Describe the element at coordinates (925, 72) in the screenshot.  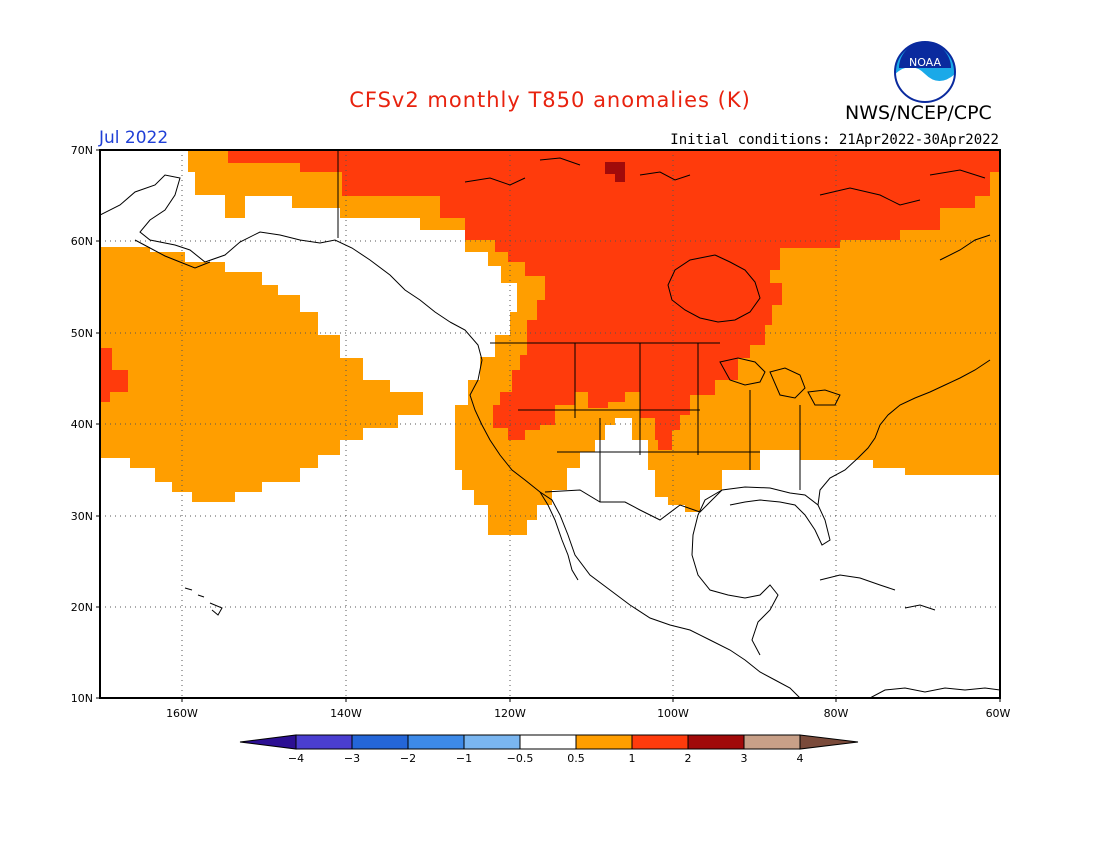
I see `noaa-logo: NOAA` at that location.